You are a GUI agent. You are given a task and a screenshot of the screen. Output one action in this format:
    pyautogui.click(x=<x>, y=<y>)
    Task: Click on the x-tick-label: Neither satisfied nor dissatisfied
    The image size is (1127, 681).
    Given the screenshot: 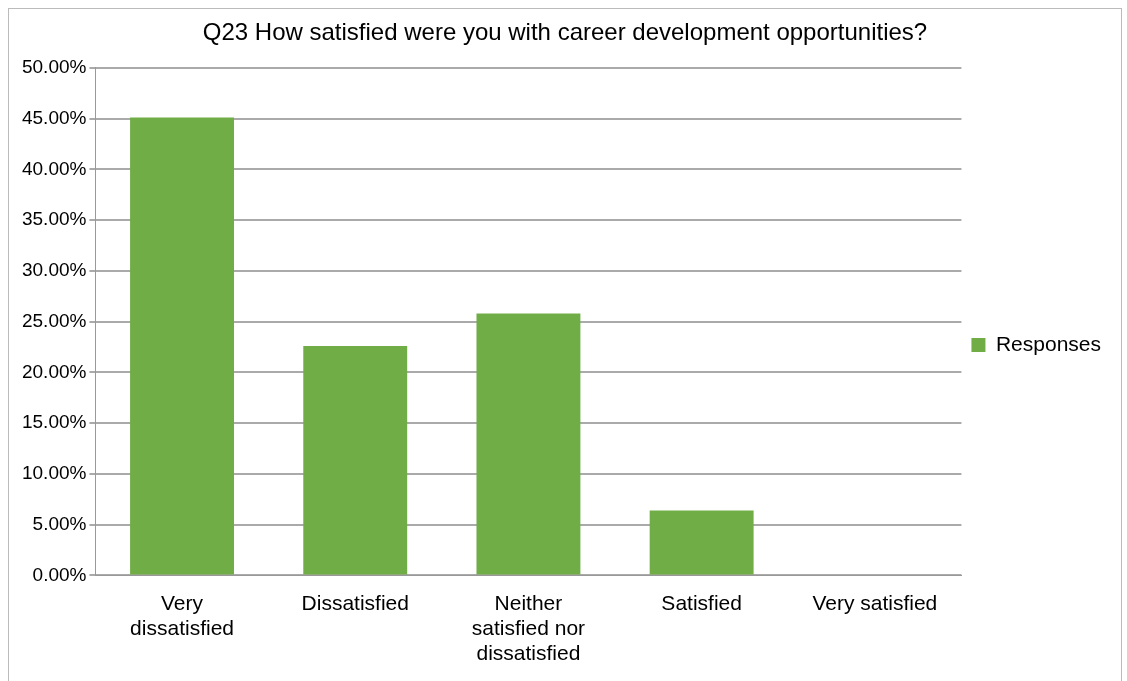 What is the action you would take?
    pyautogui.click(x=528, y=627)
    